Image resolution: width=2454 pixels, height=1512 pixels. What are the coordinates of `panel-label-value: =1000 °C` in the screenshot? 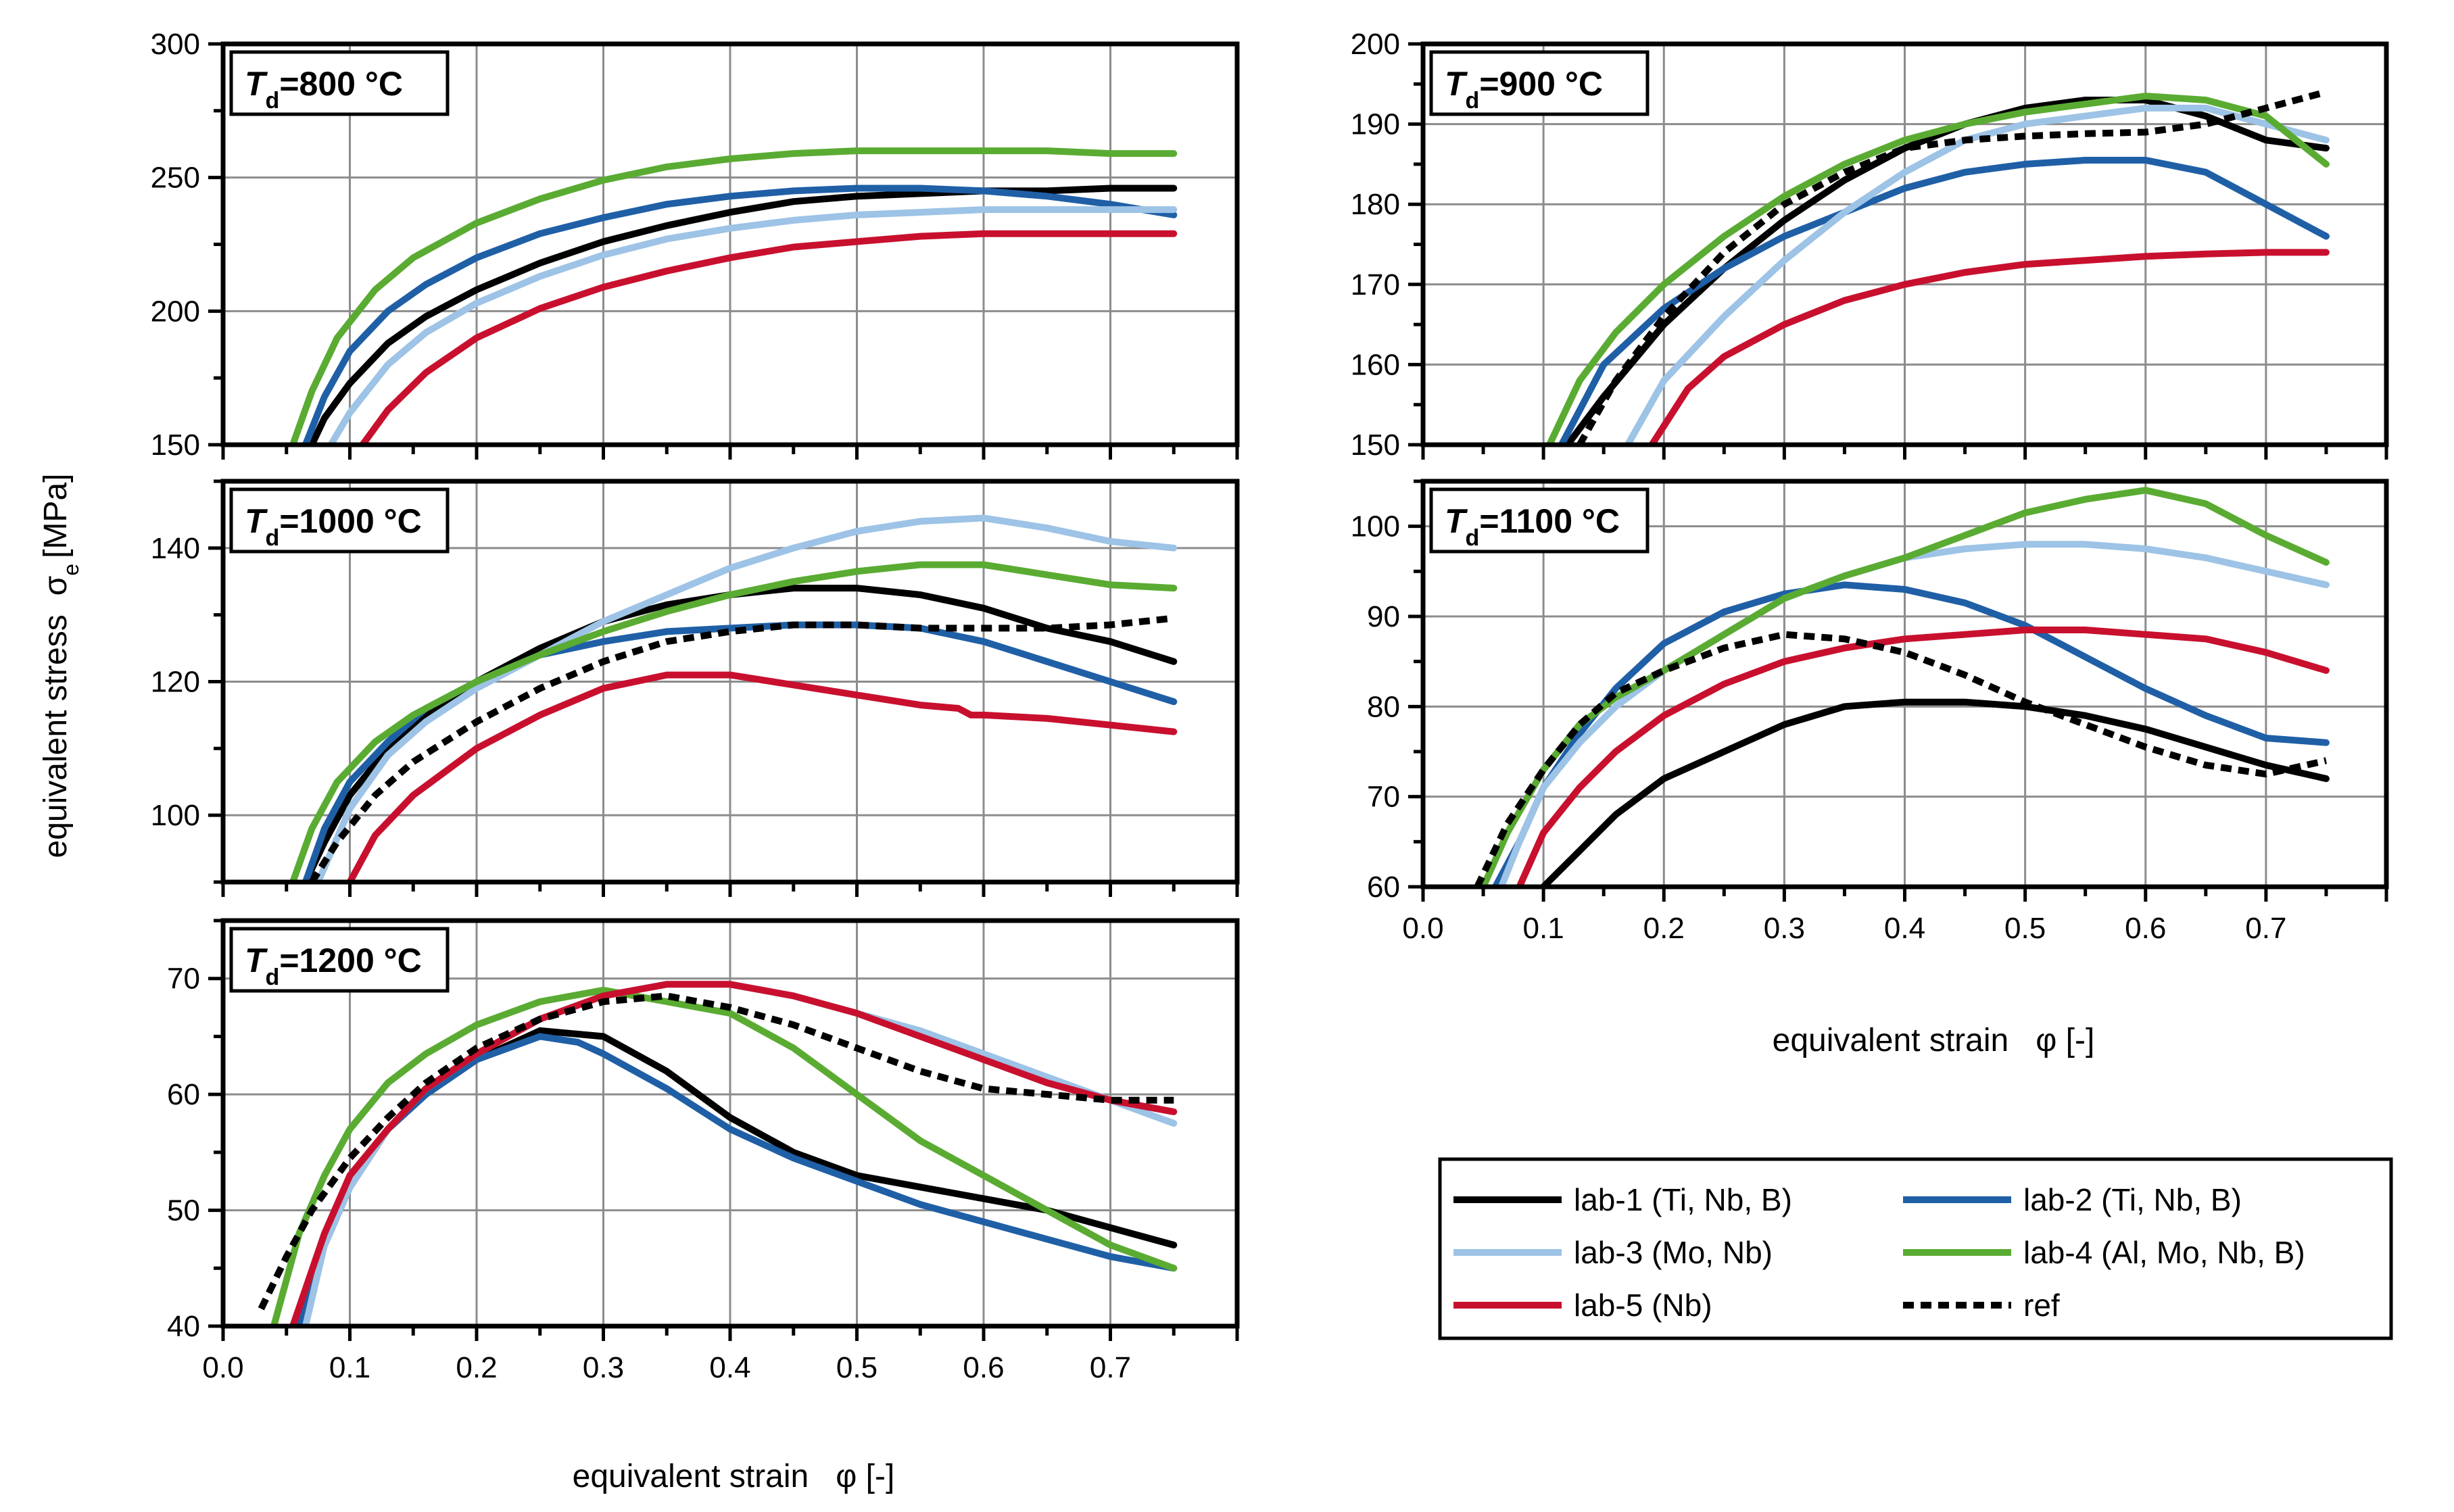 It's located at (350, 521).